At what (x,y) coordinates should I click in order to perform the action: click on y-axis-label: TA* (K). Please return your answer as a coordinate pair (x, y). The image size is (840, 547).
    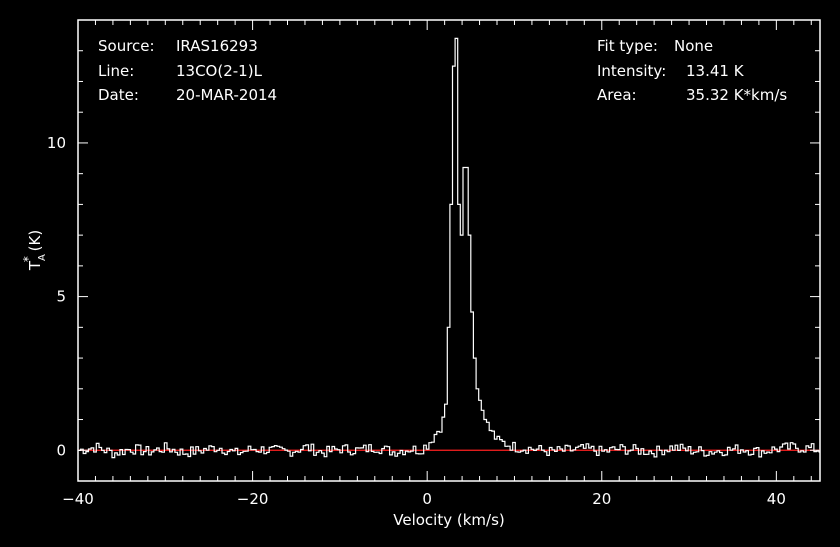
    Looking at the image, I should click on (34, 250).